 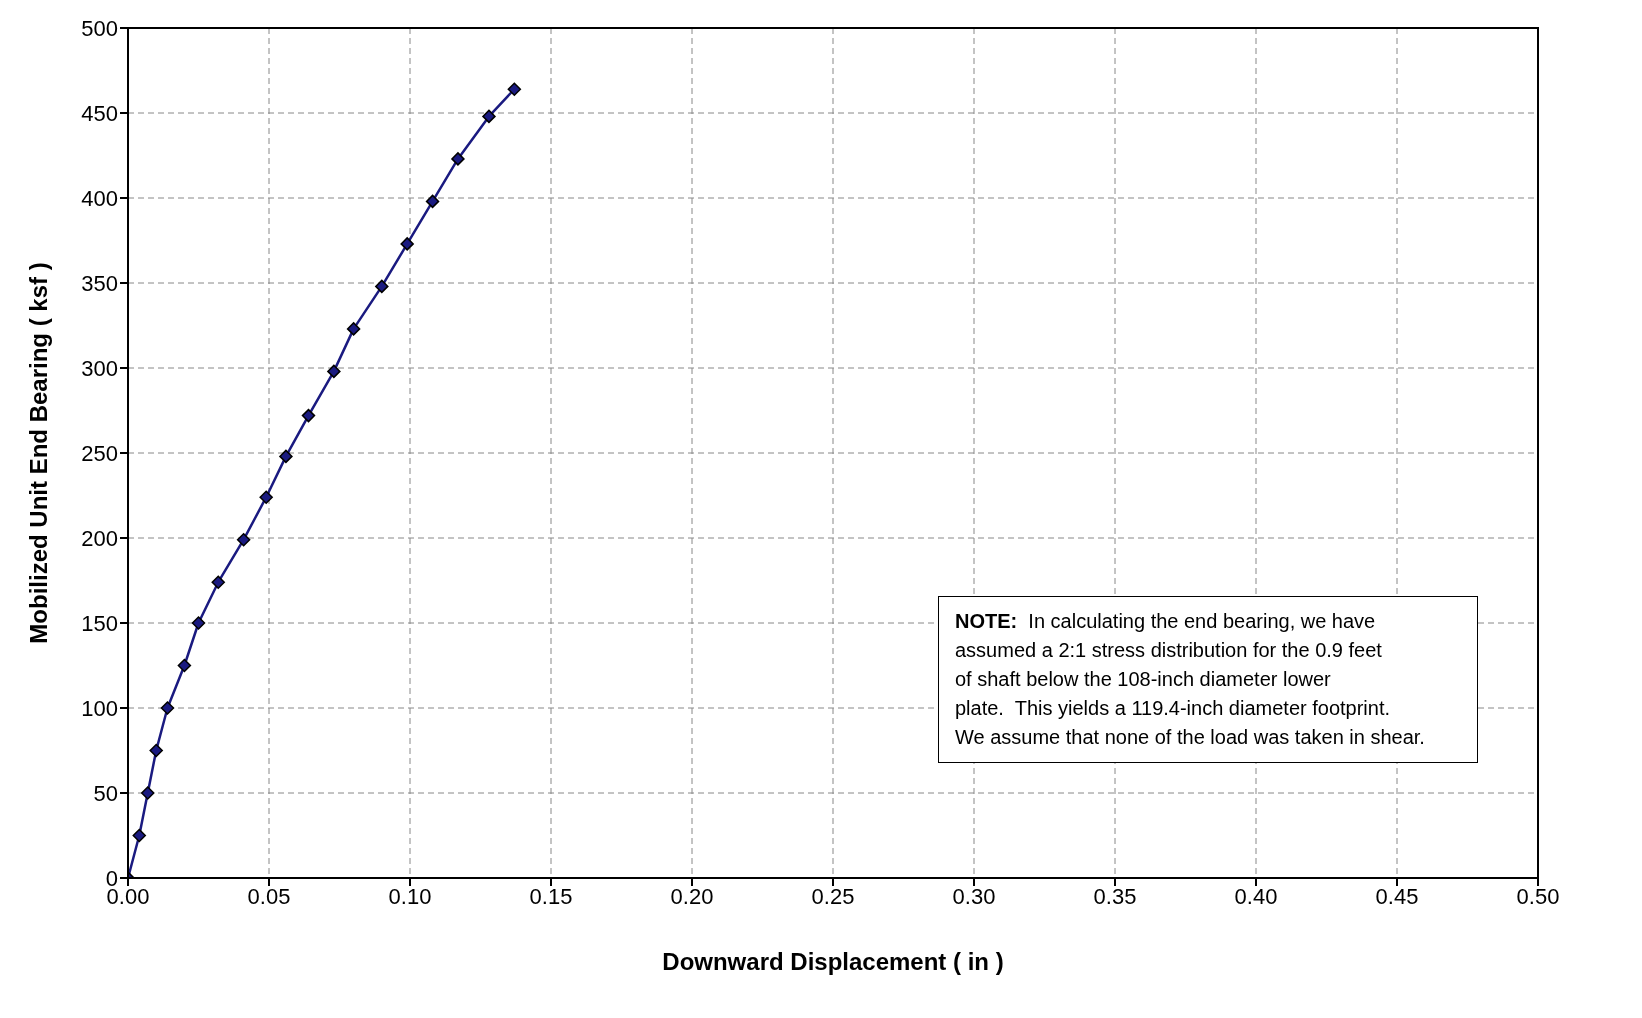 I want to click on y-tick-label: 100, so click(x=99, y=708).